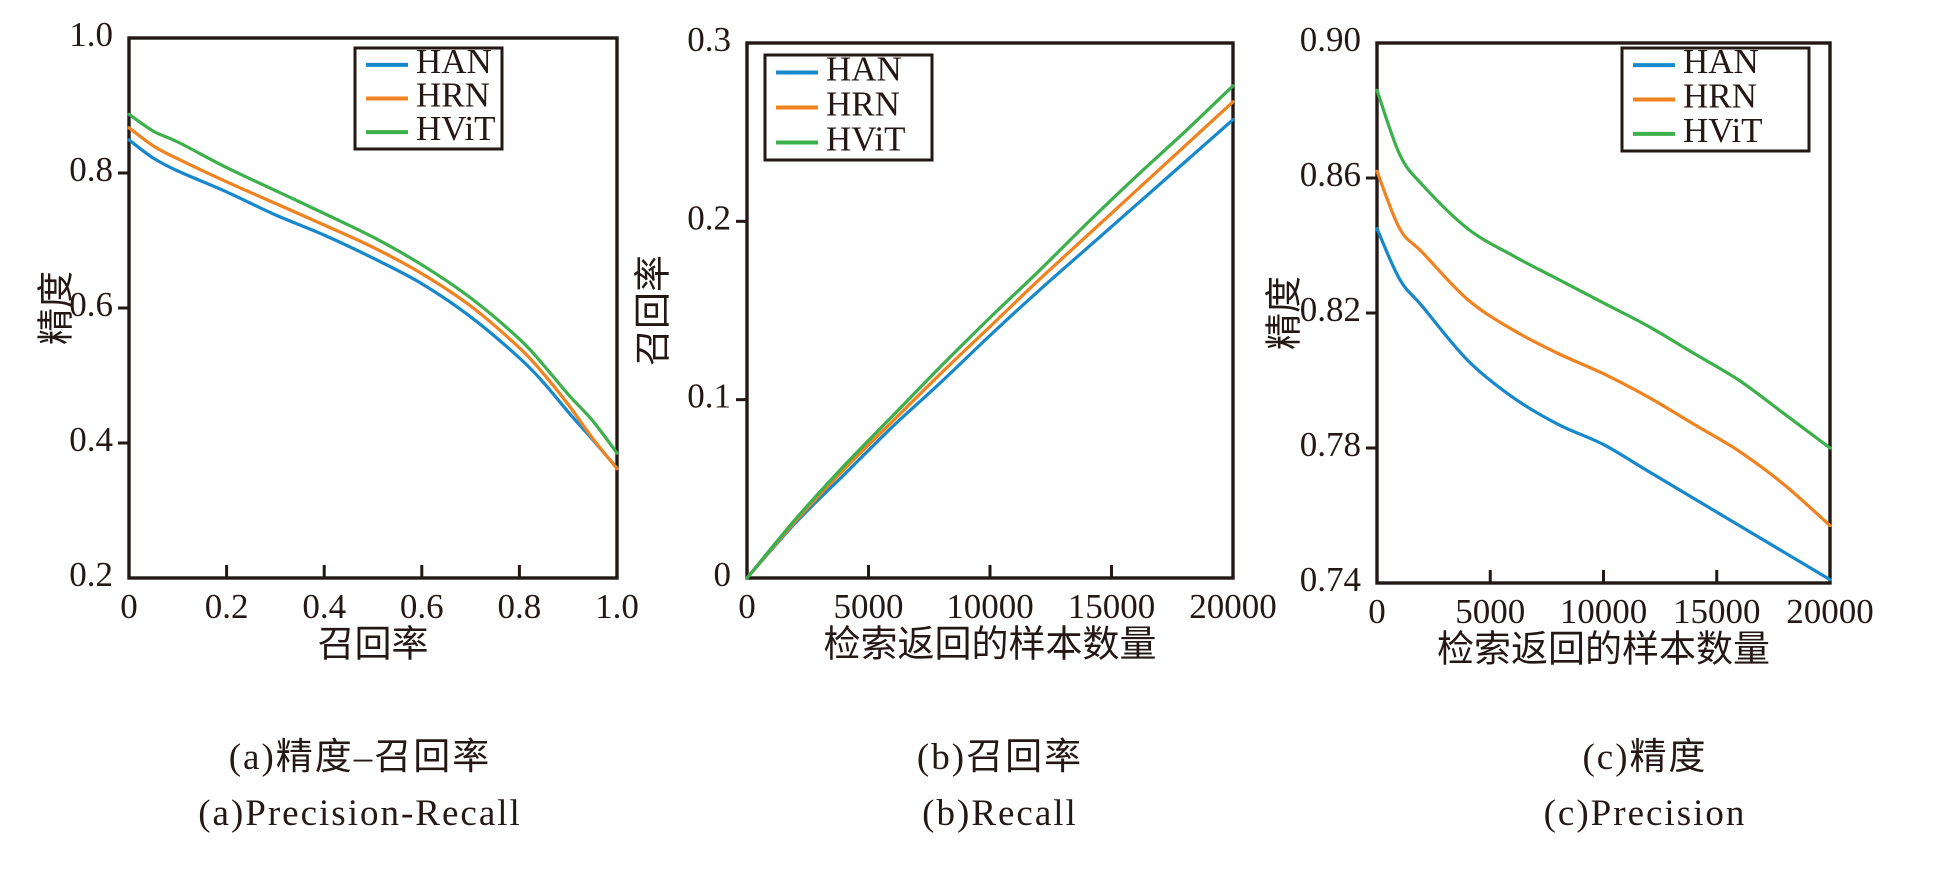  Describe the element at coordinates (91, 34) in the screenshot. I see `y-tick-label: 1.0` at that location.